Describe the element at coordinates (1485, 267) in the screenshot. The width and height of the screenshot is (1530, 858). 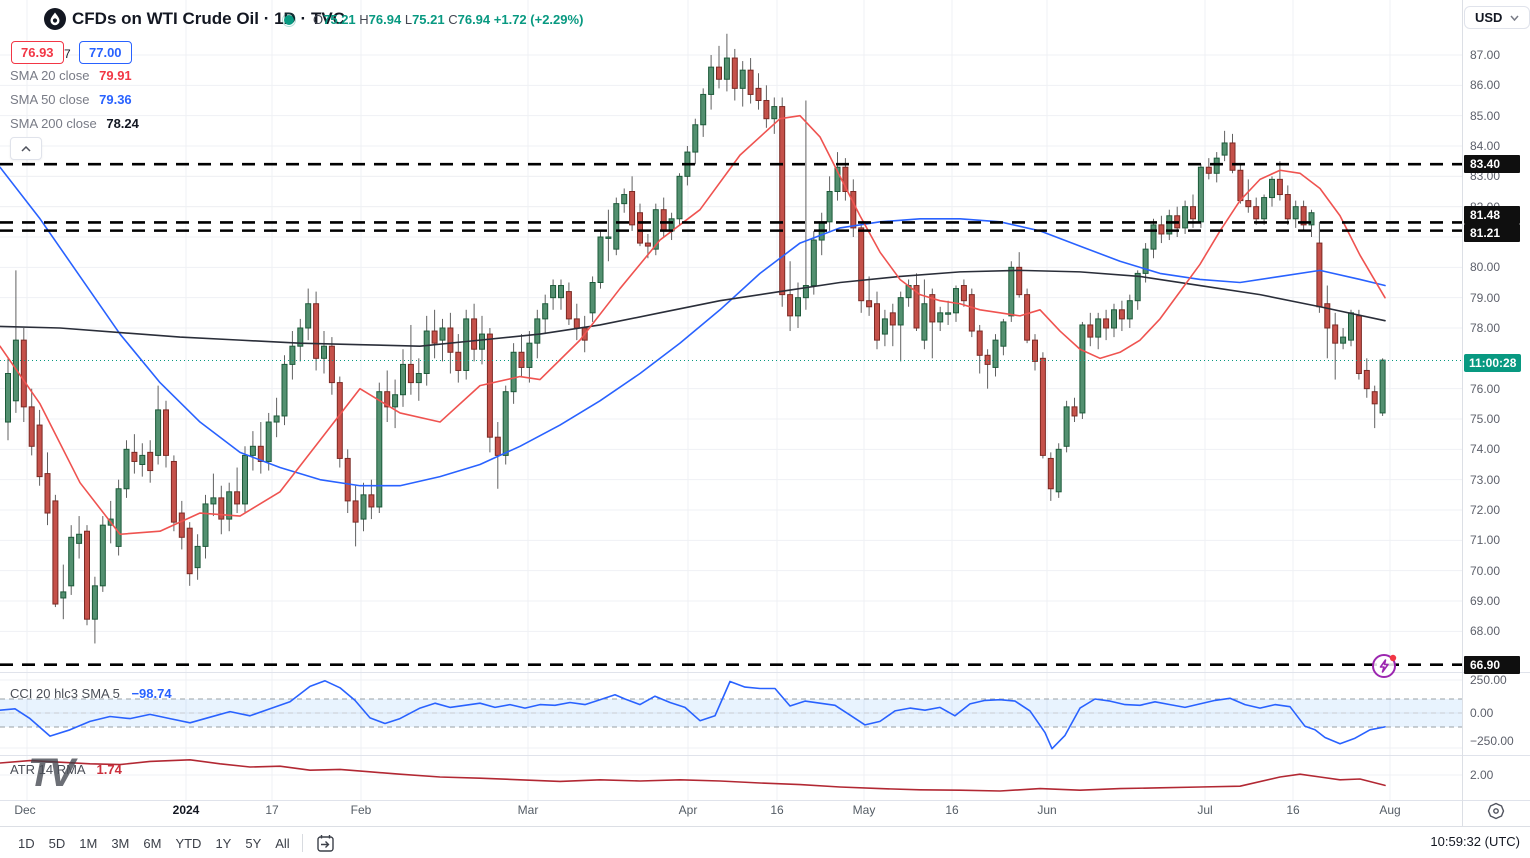
I see `price-tick-label: 80.00` at that location.